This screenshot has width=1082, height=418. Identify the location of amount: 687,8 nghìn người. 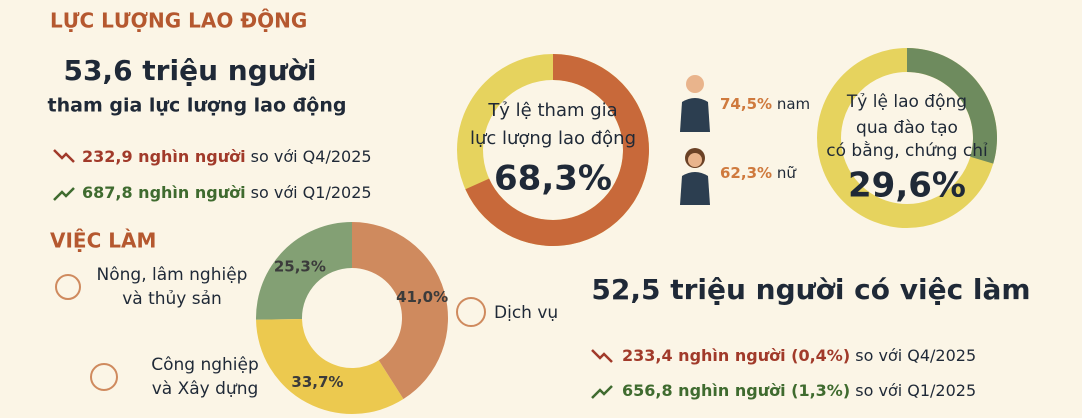
(164, 192).